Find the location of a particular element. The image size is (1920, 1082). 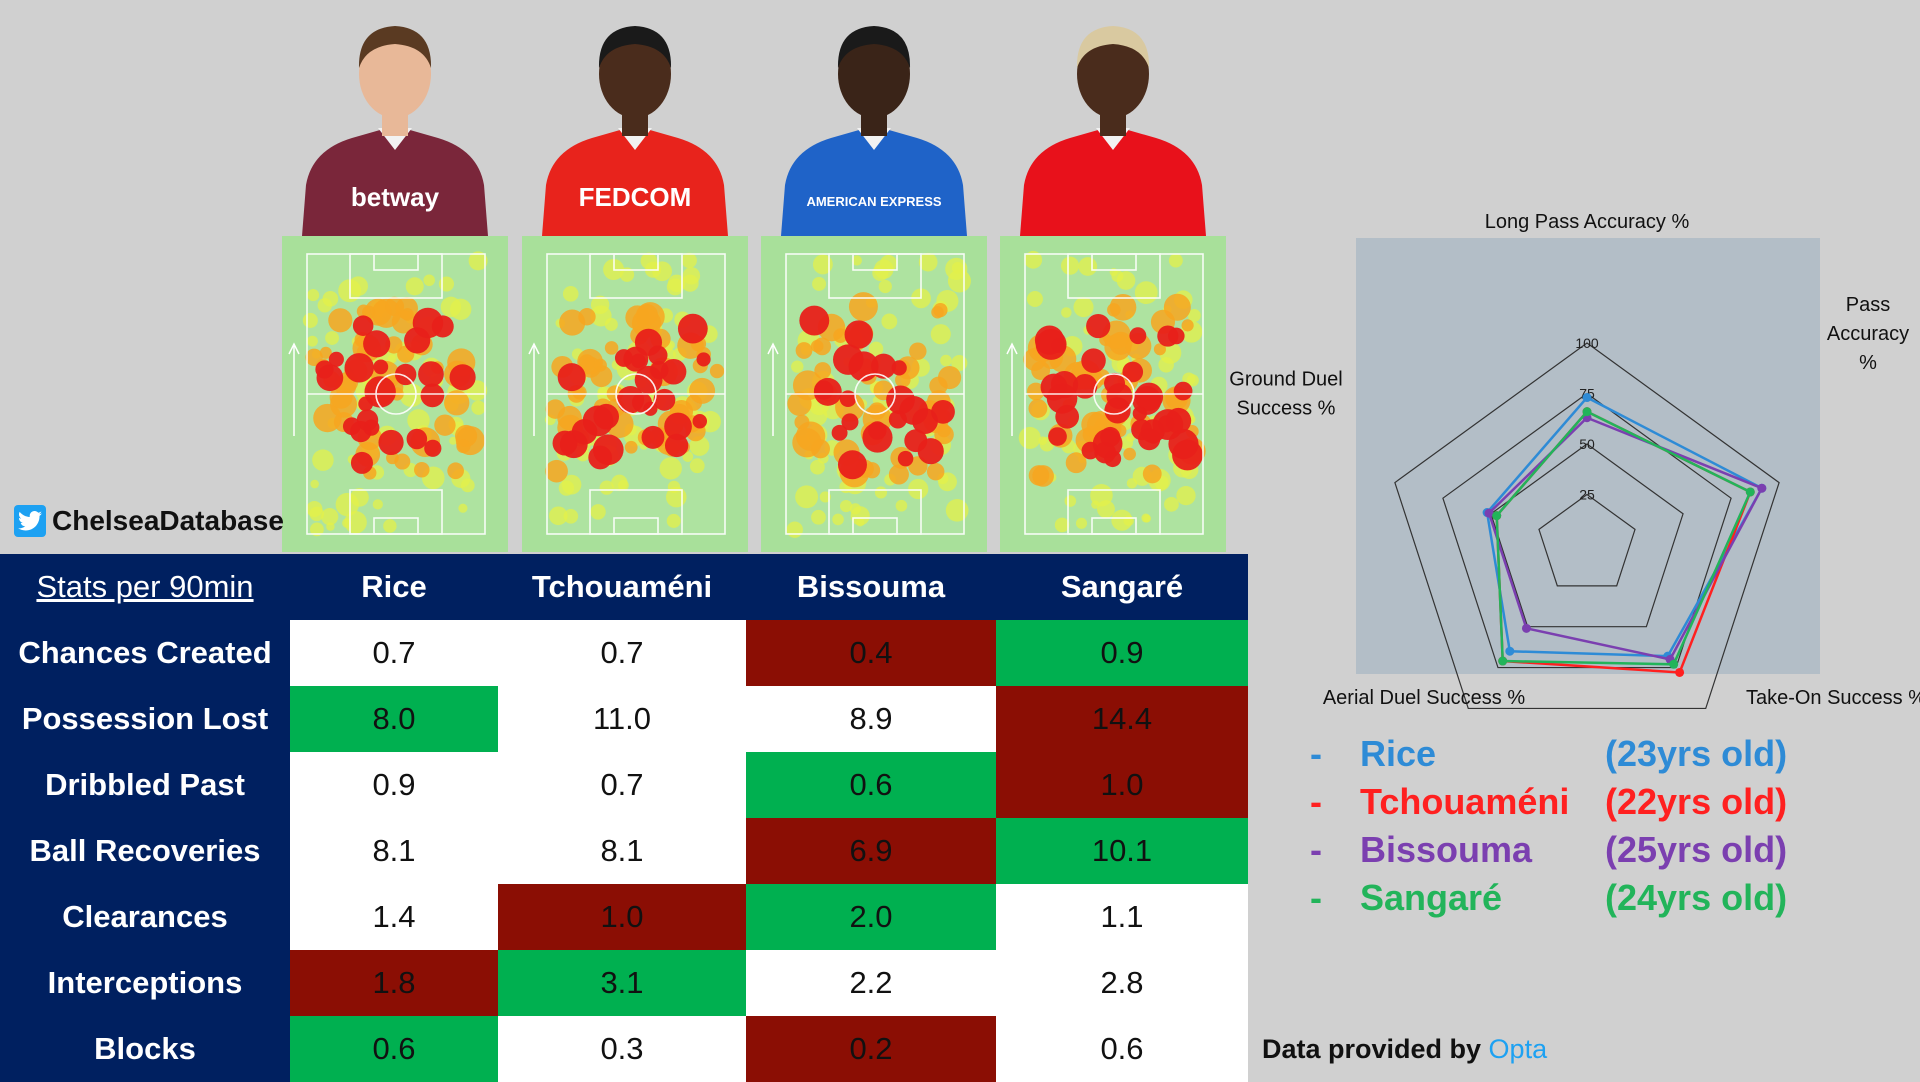

plot-area is located at coordinates (1588, 456).